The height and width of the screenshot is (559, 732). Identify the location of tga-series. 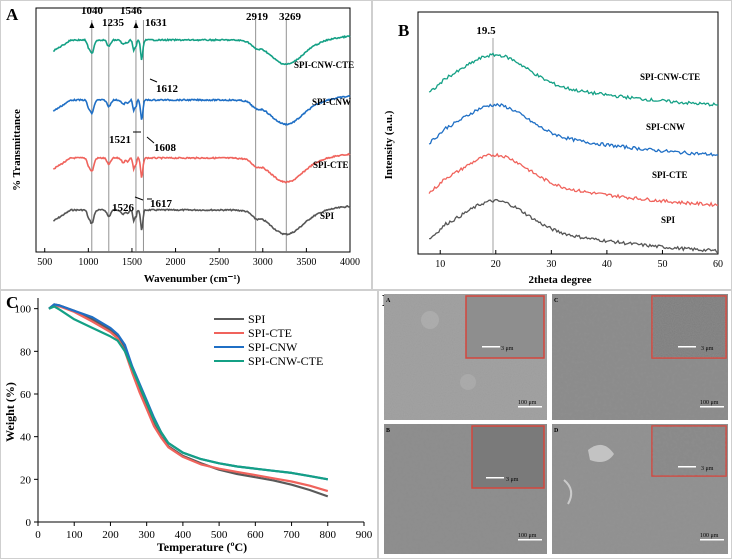
(188, 400).